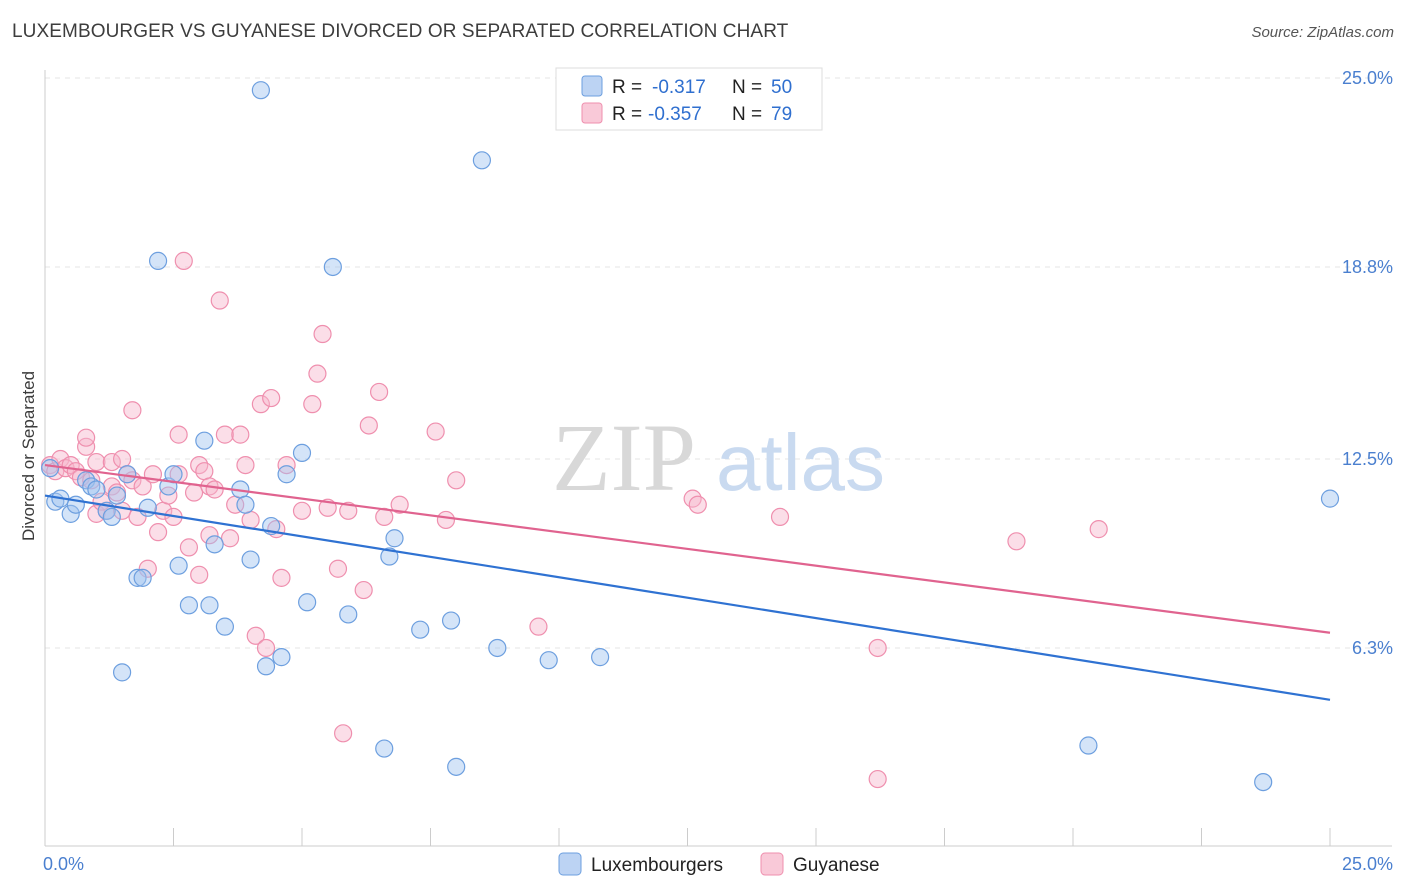 Image resolution: width=1406 pixels, height=892 pixels. What do you see at coordinates (772, 864) in the screenshot?
I see `legend-swatch-guyanese` at bounding box center [772, 864].